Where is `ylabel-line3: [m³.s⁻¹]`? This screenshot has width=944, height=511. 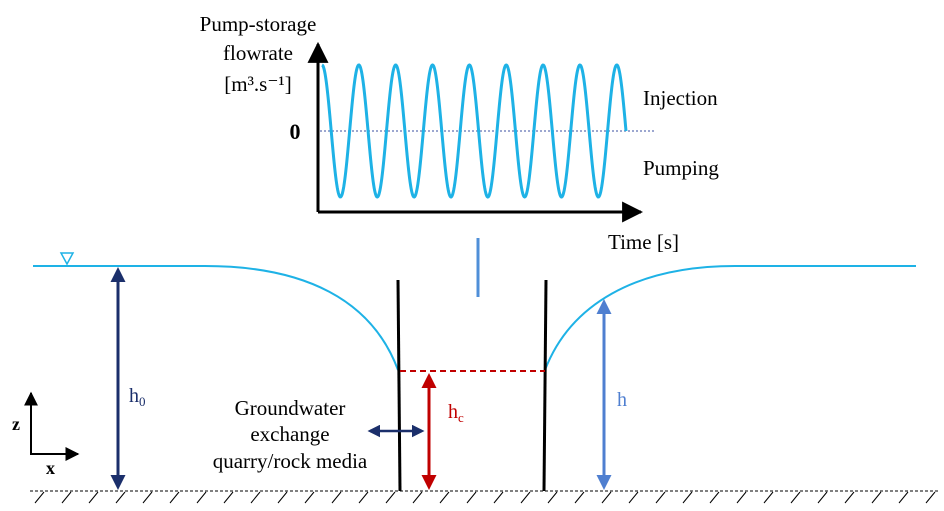 ylabel-line3: [m³.s⁻¹] is located at coordinates (257, 84).